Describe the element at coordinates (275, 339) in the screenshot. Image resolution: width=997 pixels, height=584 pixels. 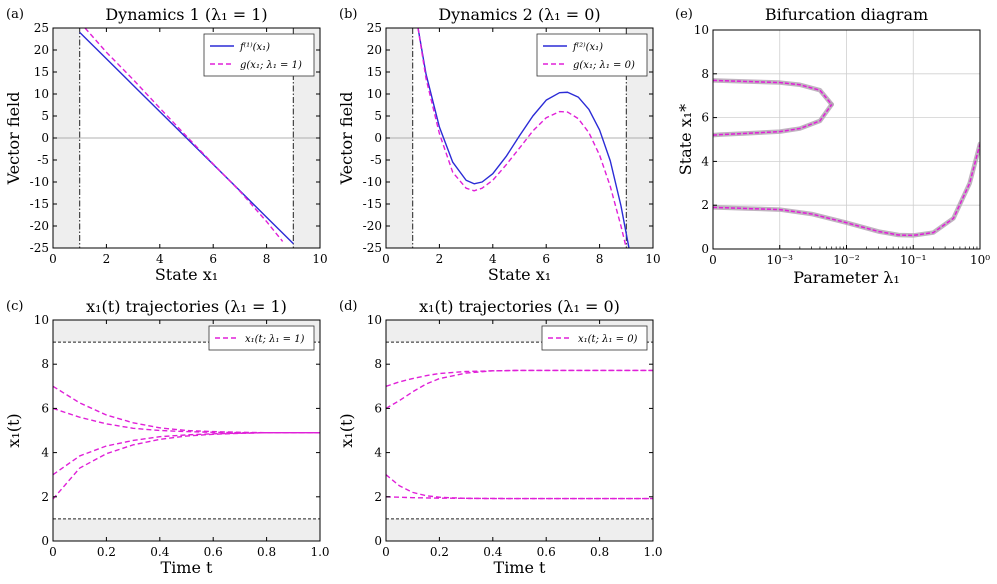
I see `legend-entry: x₁(t; λ₁ = 1)` at that location.